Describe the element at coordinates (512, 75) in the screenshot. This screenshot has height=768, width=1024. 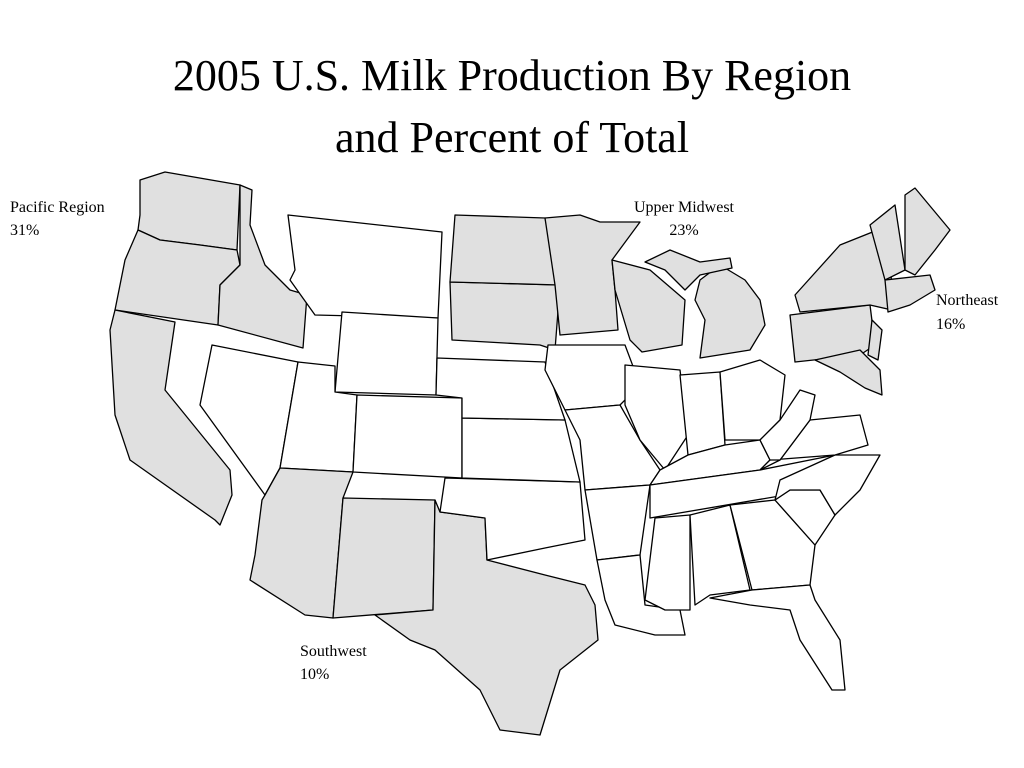
I see `title-line: 2005 U.S. Milk Production By Region` at that location.